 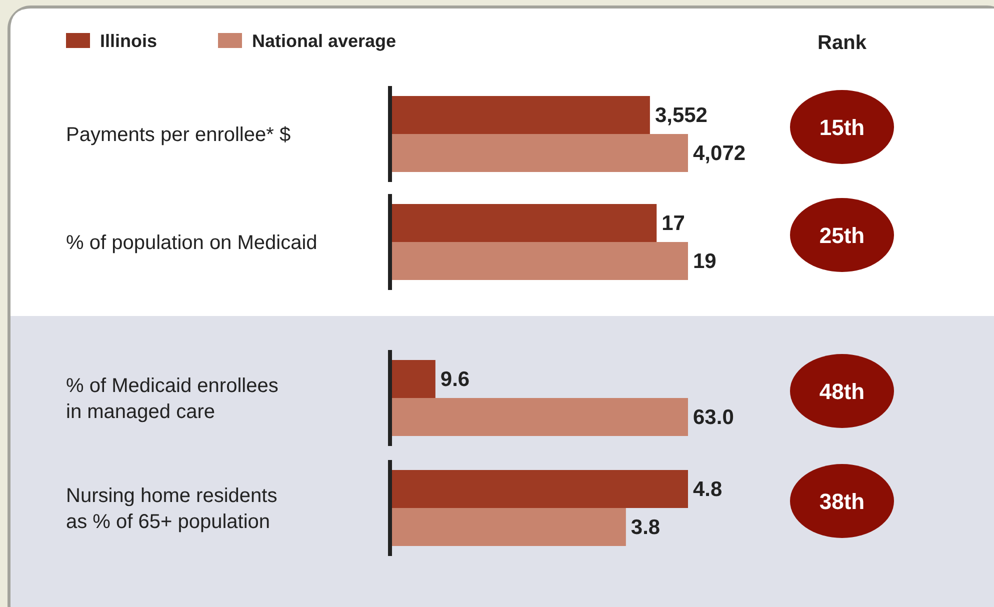 What do you see at coordinates (172, 509) in the screenshot?
I see `y-tick-label: Nursing home residents as % of 65+ population` at bounding box center [172, 509].